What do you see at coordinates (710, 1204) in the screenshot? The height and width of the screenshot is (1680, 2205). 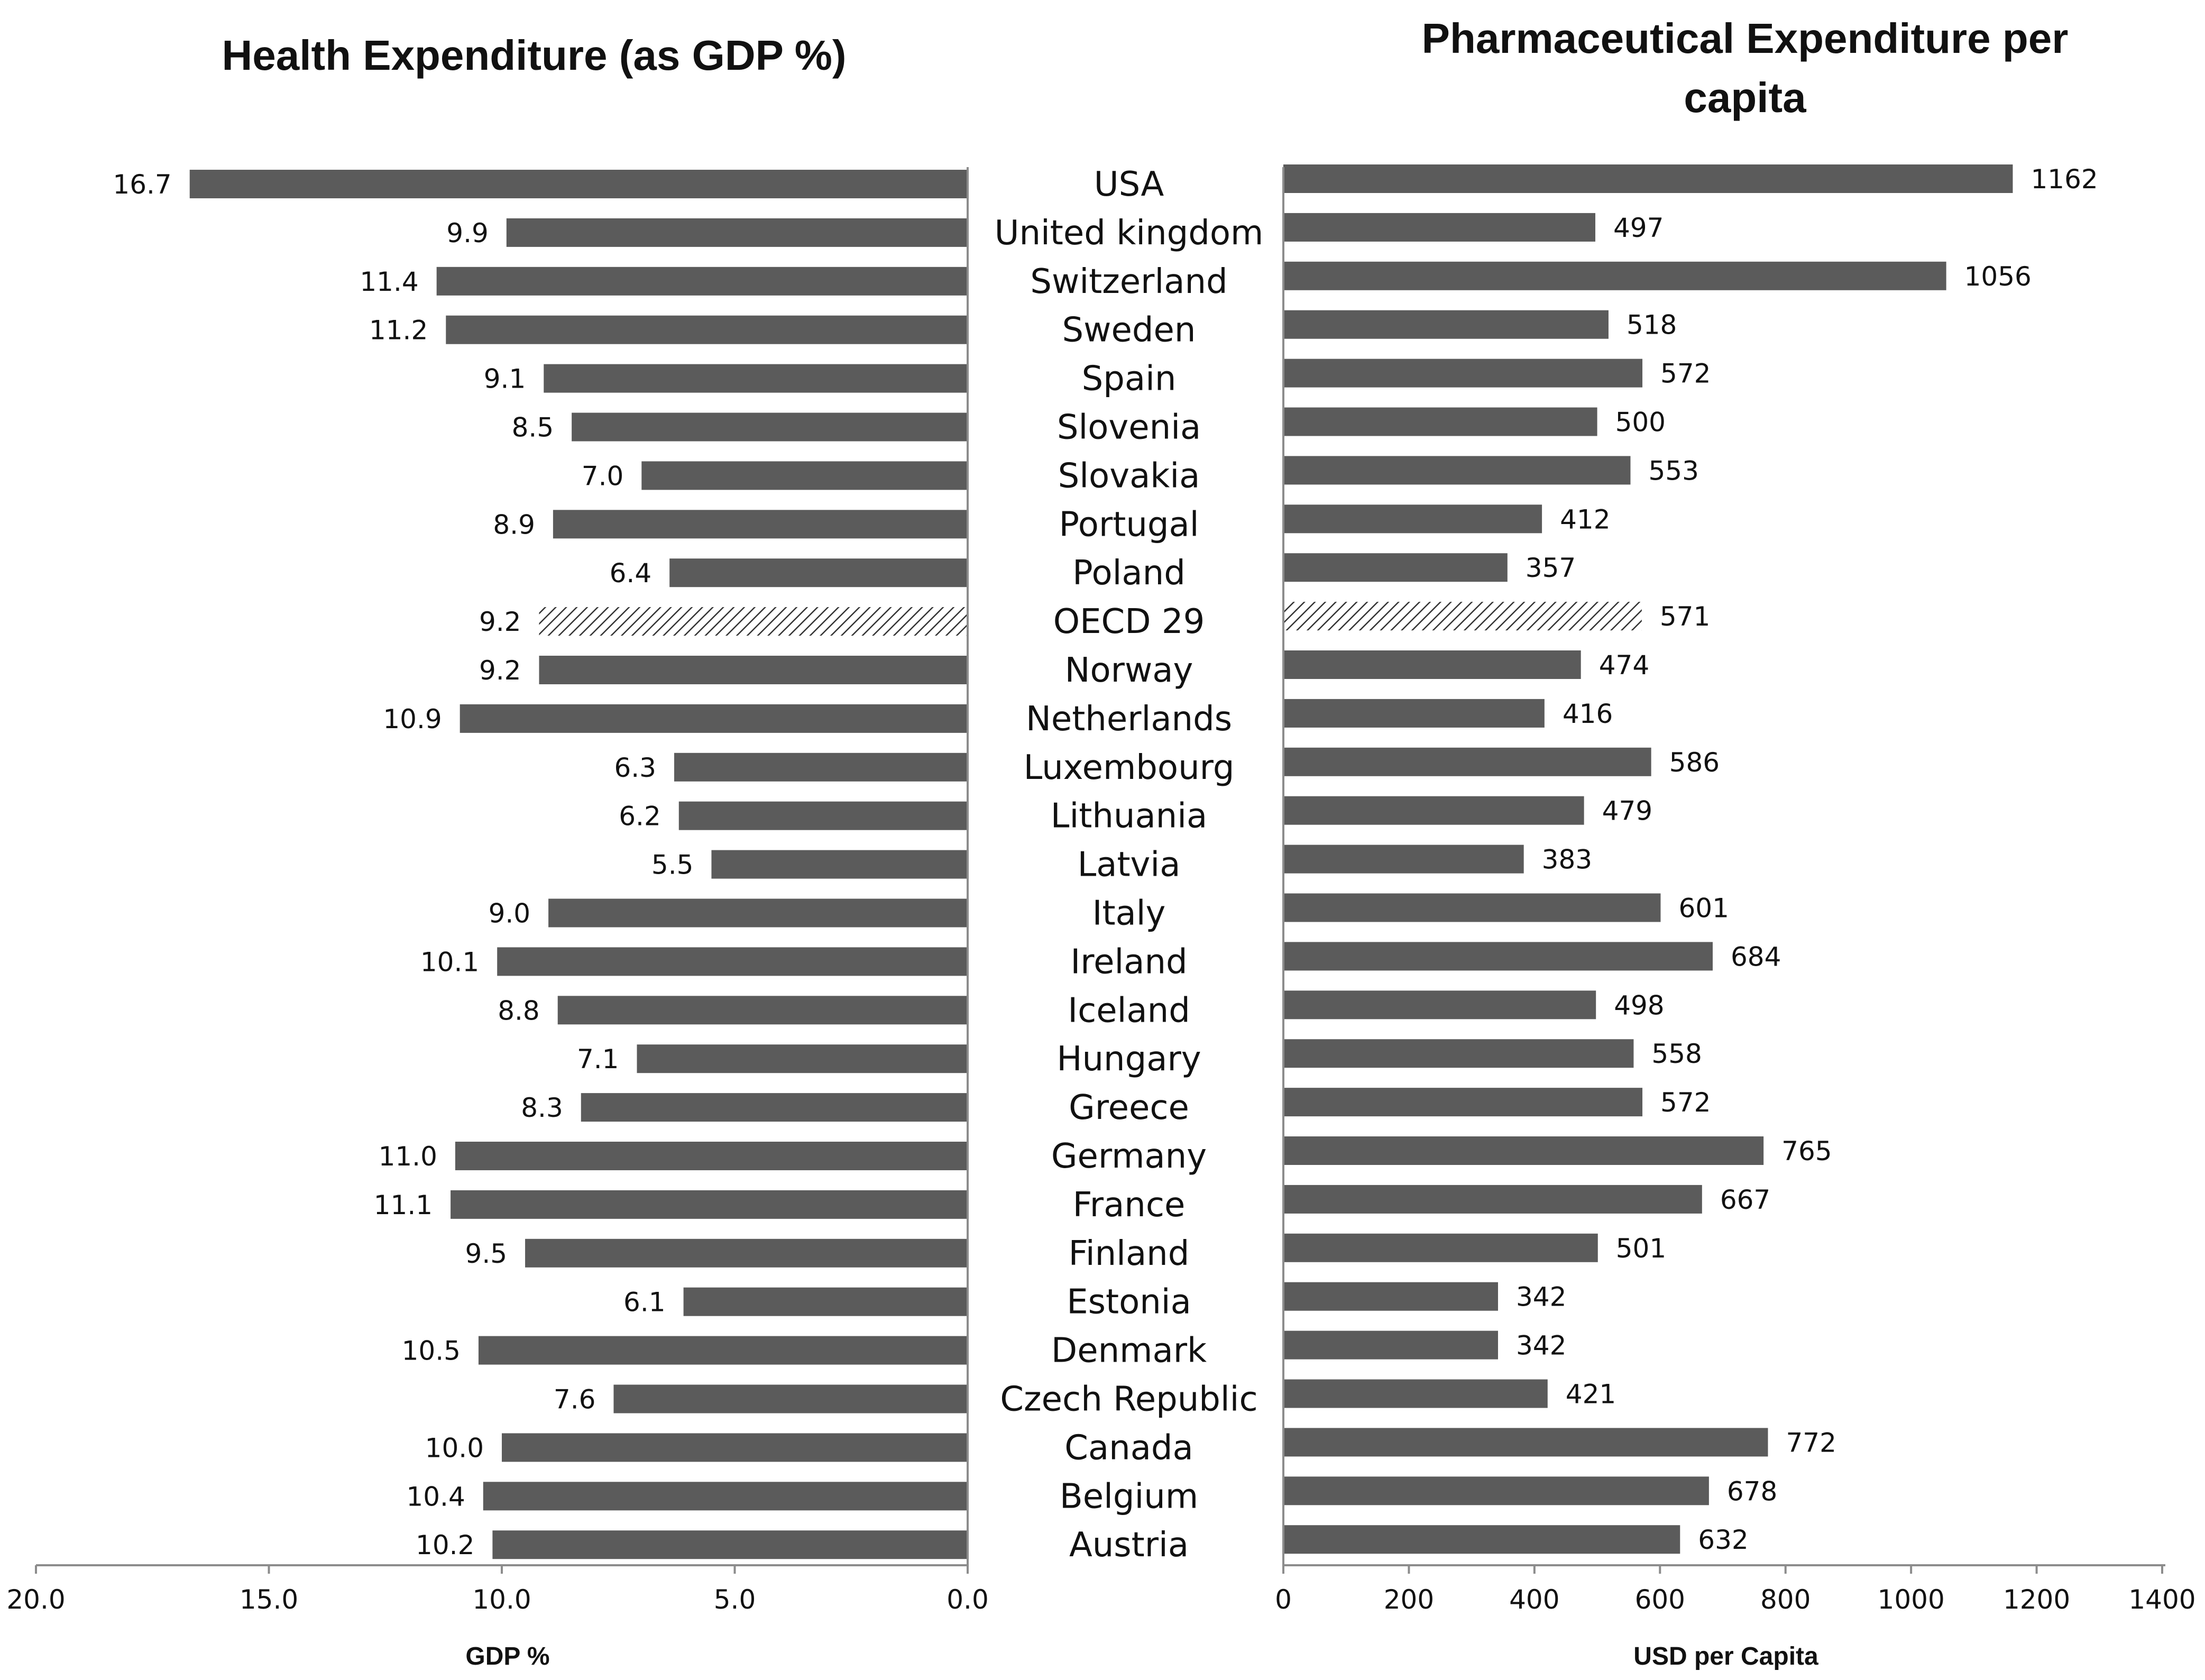 I see `left-bar-france` at bounding box center [710, 1204].